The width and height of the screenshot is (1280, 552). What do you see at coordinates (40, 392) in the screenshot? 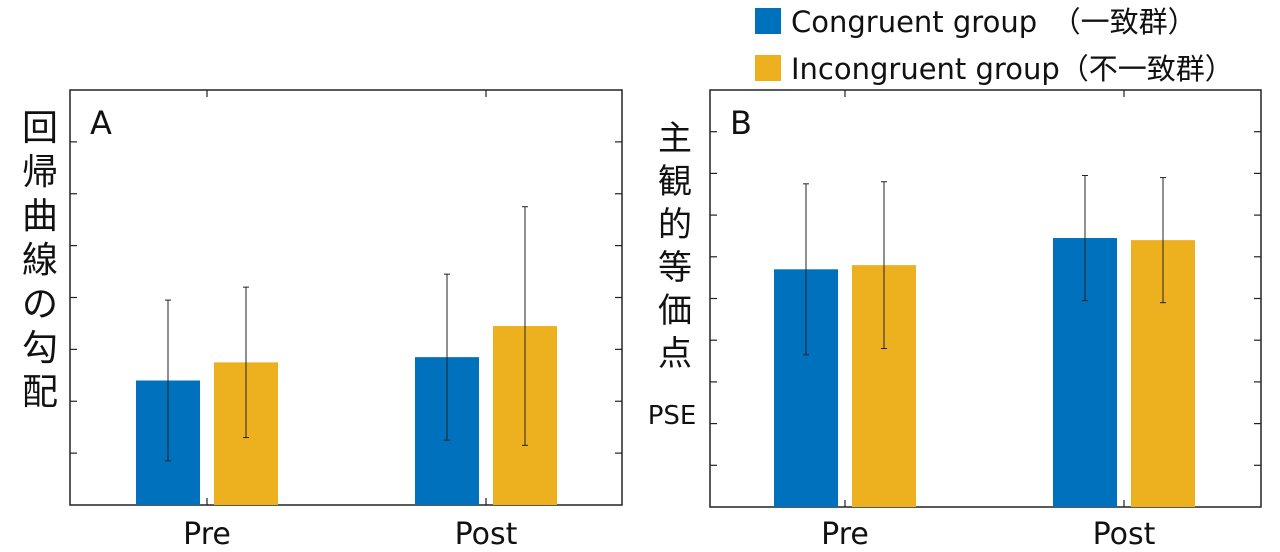
I see `panel-a-y-label-glyph: 配` at bounding box center [40, 392].